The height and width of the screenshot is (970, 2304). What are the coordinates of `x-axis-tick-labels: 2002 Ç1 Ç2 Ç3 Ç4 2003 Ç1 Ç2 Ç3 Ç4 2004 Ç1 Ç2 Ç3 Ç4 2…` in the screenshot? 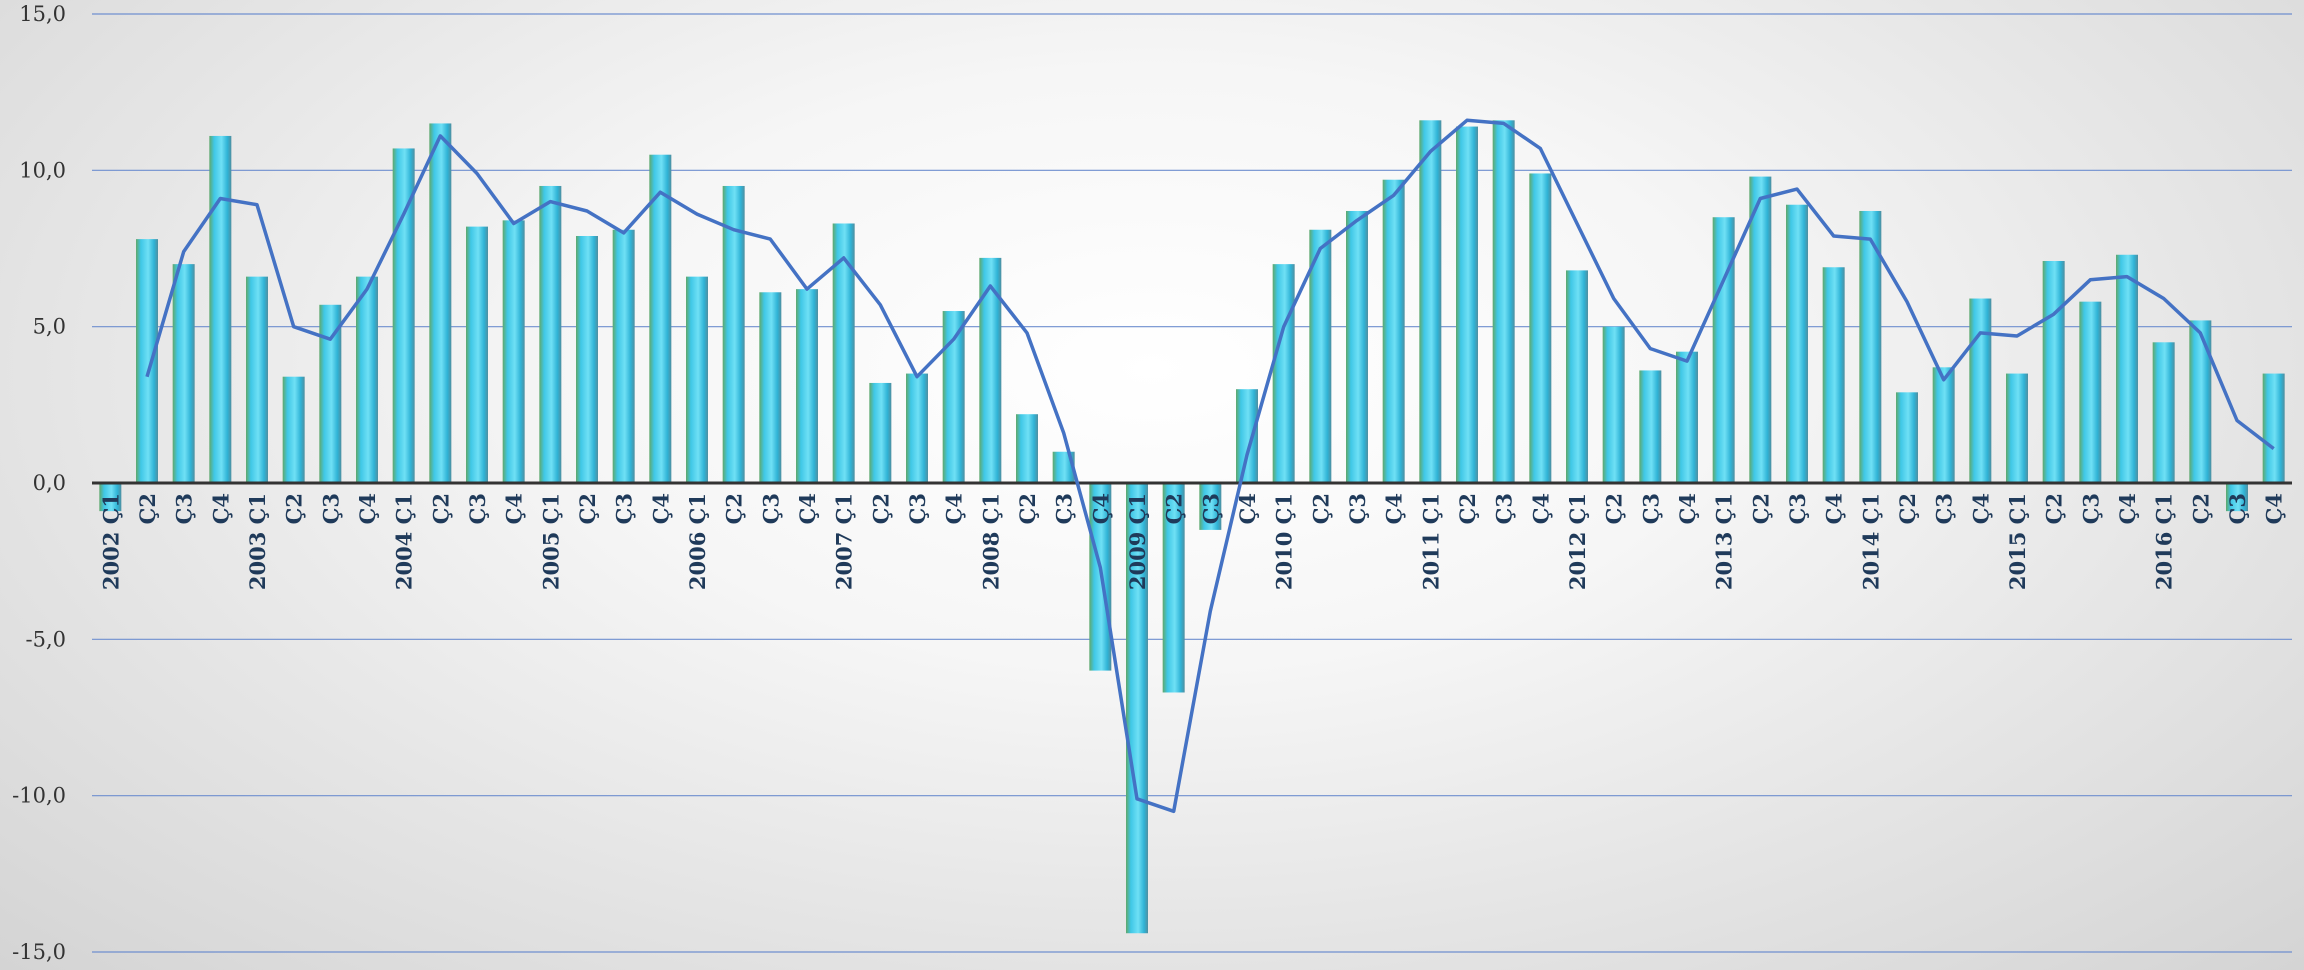 It's located at (1192, 541).